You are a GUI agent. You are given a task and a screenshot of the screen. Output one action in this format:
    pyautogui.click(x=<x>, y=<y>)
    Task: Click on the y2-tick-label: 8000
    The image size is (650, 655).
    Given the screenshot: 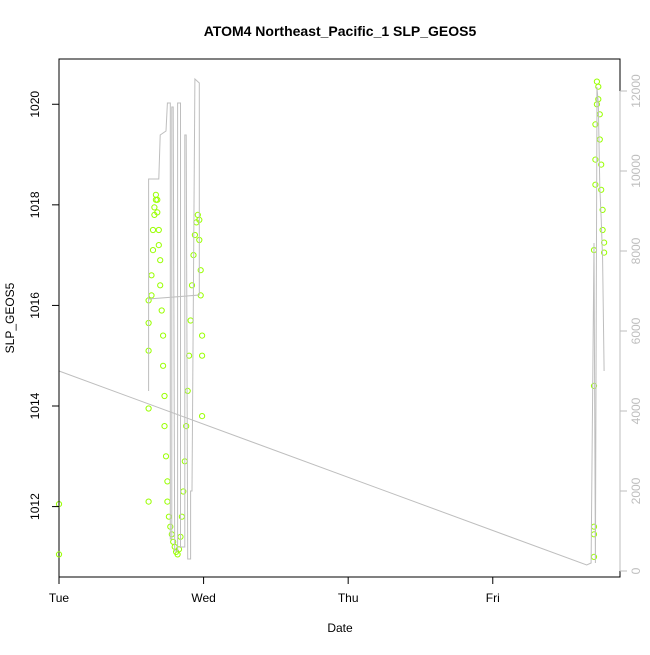 What is the action you would take?
    pyautogui.click(x=636, y=250)
    